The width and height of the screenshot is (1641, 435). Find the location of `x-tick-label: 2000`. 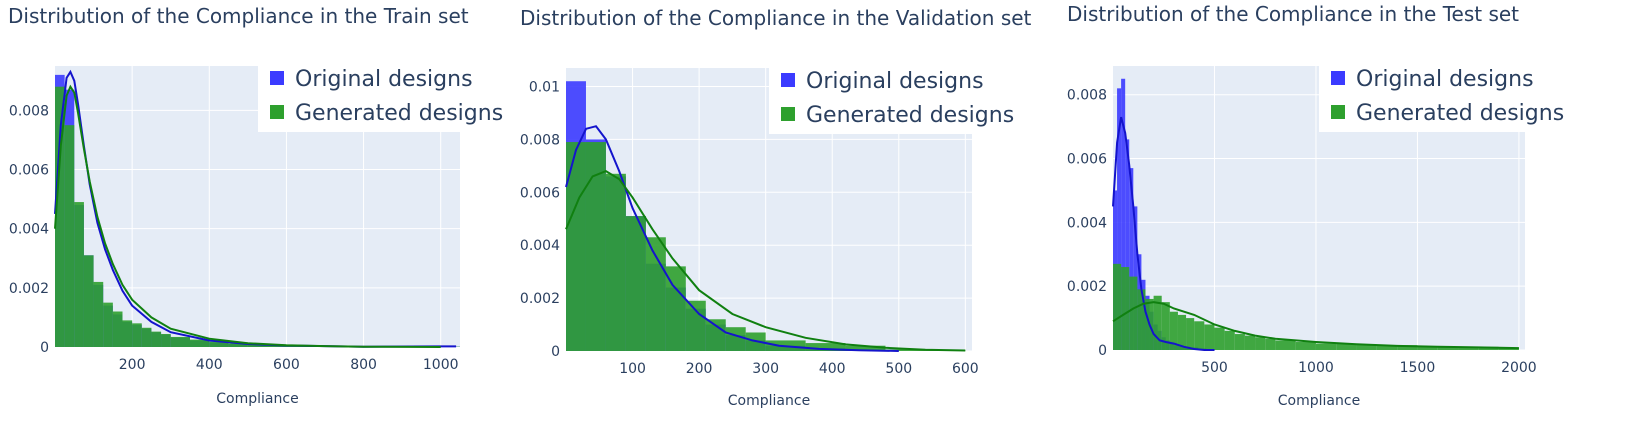

x-tick-label: 2000 is located at coordinates (1519, 368).